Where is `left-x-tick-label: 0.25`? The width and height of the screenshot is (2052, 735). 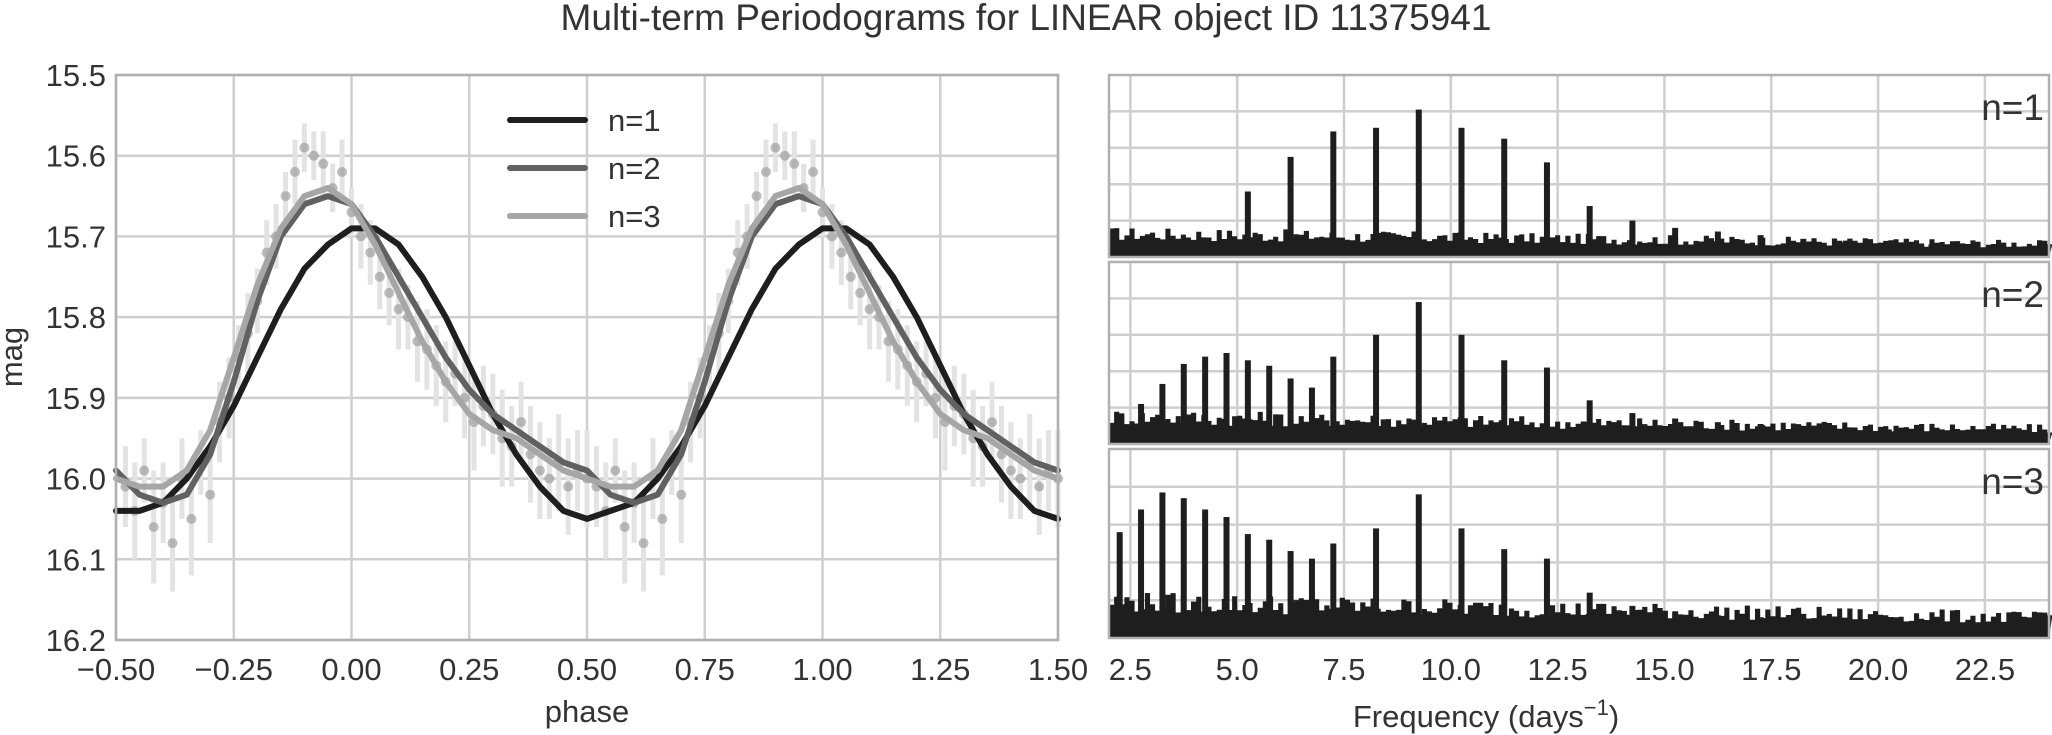 left-x-tick-label: 0.25 is located at coordinates (469, 669).